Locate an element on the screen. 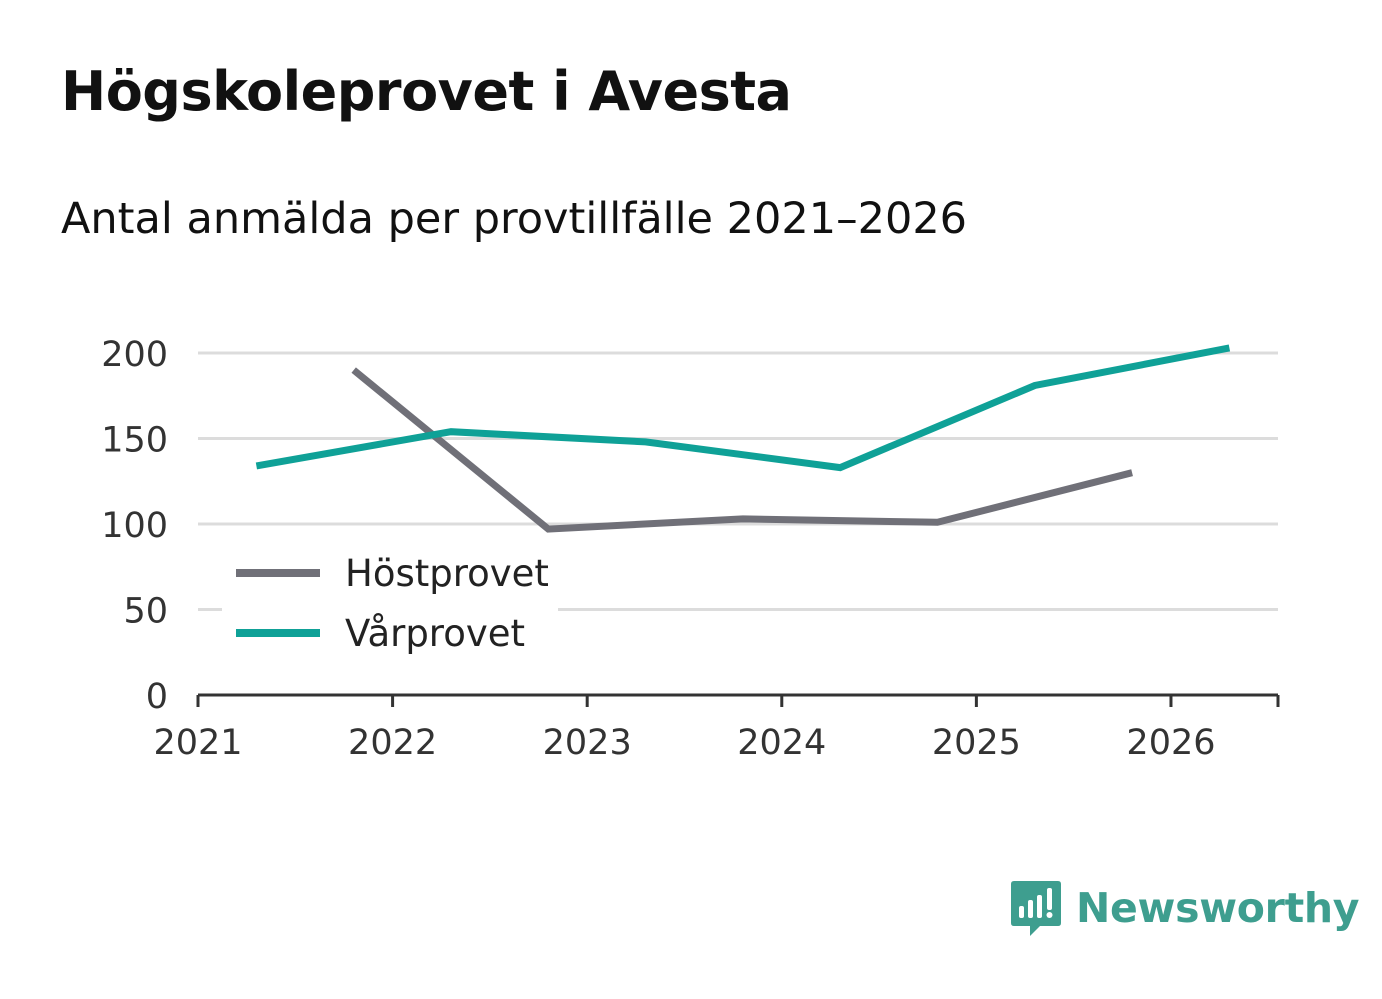  y-tick-label-200: 200 is located at coordinates (134, 355).